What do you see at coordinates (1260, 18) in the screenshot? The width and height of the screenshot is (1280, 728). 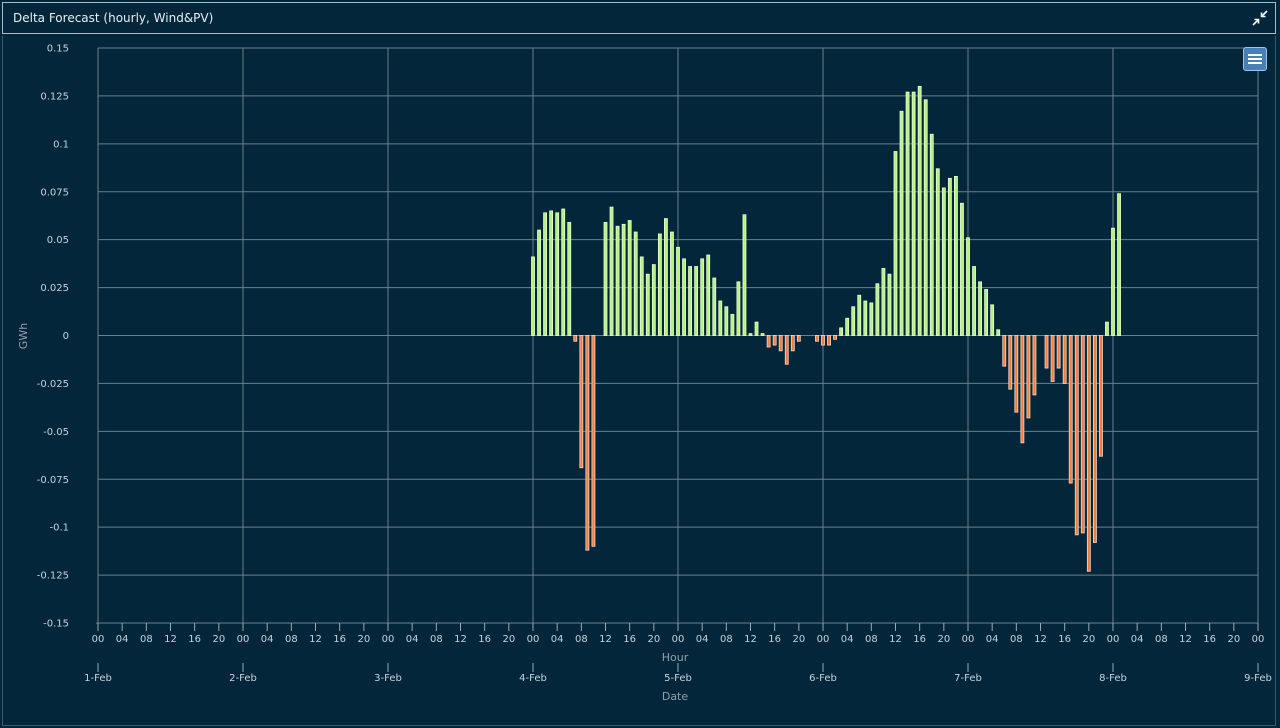 I see `collapse-icon` at bounding box center [1260, 18].